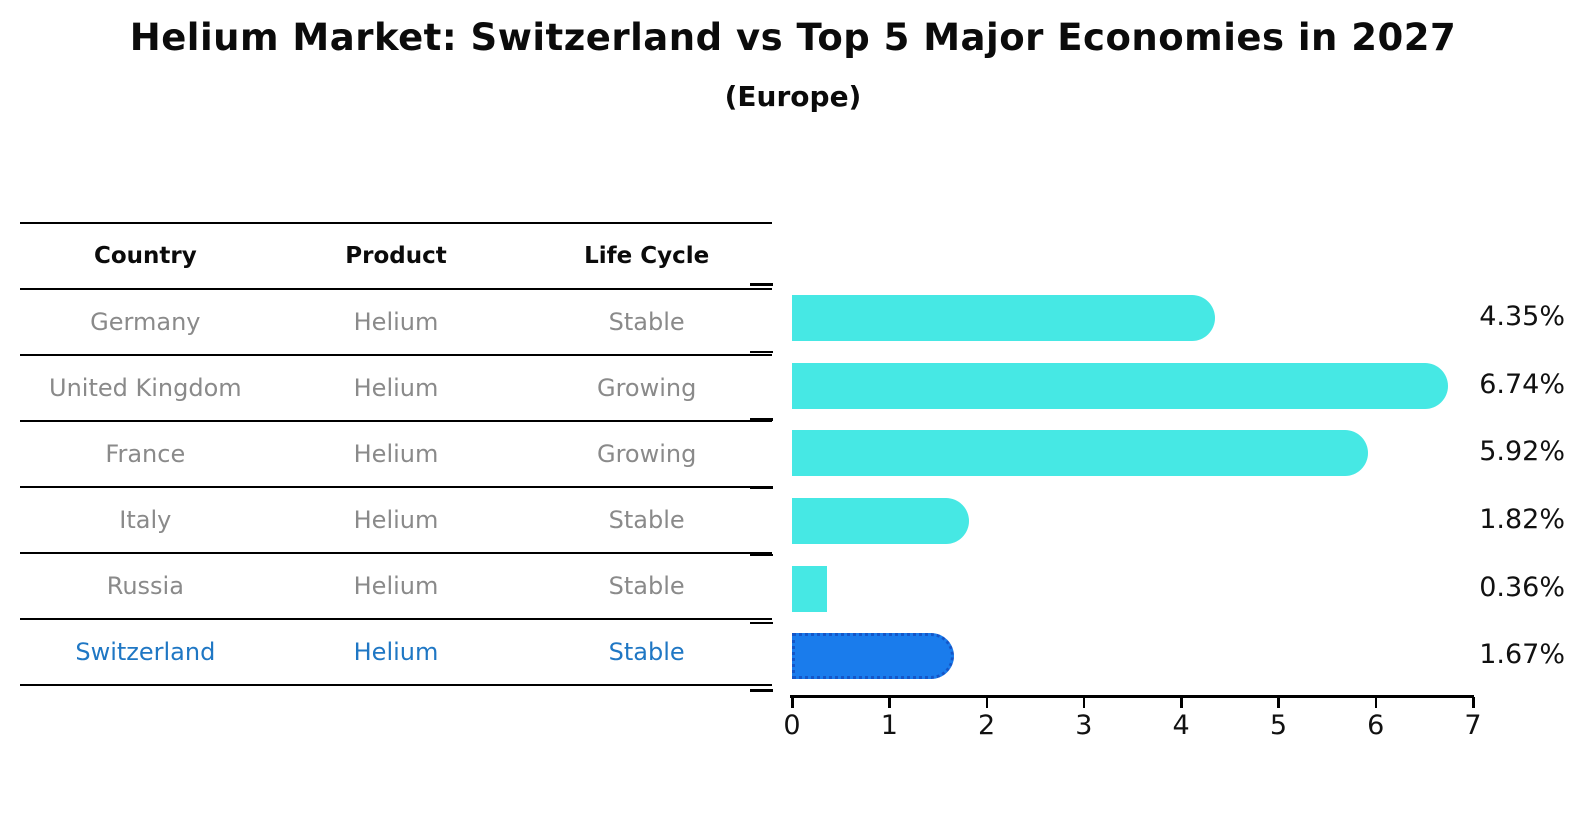 The image size is (1586, 823). What do you see at coordinates (145, 586) in the screenshot?
I see `cell-country: Russia` at bounding box center [145, 586].